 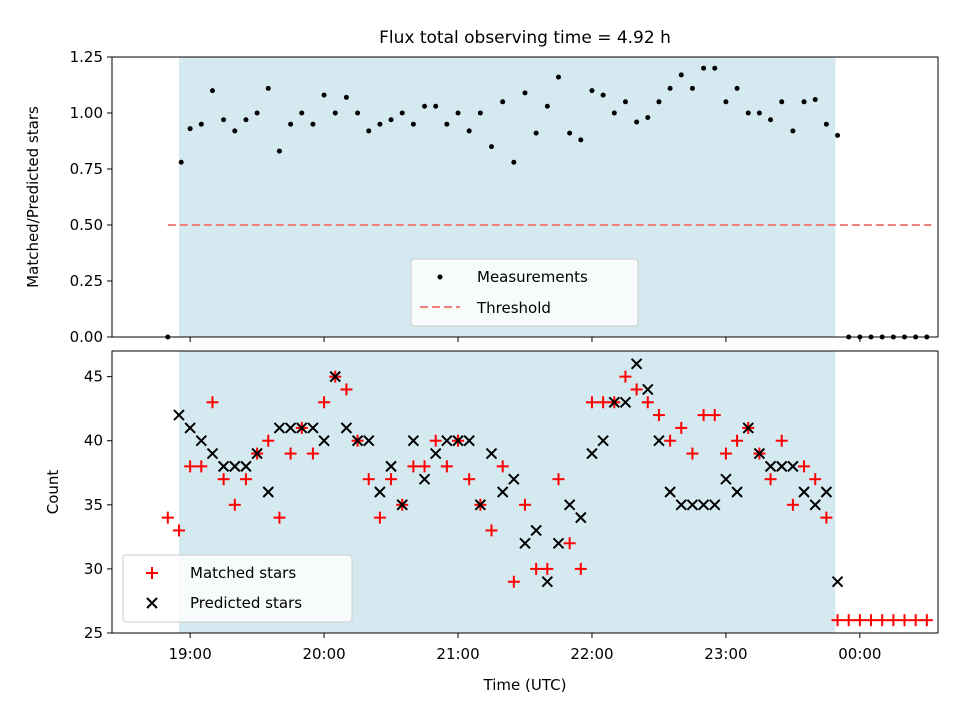 What do you see at coordinates (86, 113) in the screenshot?
I see `top-y-tick-label: 1.00` at bounding box center [86, 113].